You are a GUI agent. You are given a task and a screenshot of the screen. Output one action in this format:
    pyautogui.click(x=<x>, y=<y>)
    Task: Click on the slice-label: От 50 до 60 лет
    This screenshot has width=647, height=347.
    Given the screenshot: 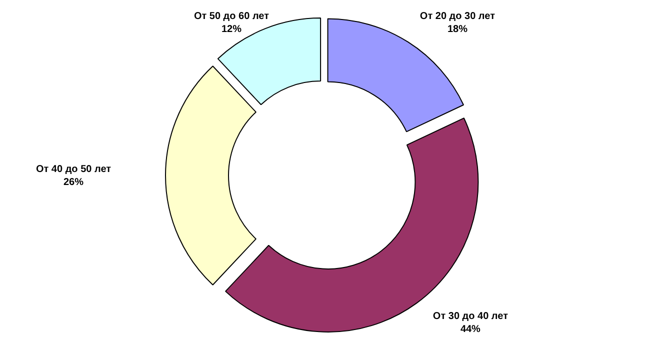 What is the action you would take?
    pyautogui.click(x=232, y=16)
    